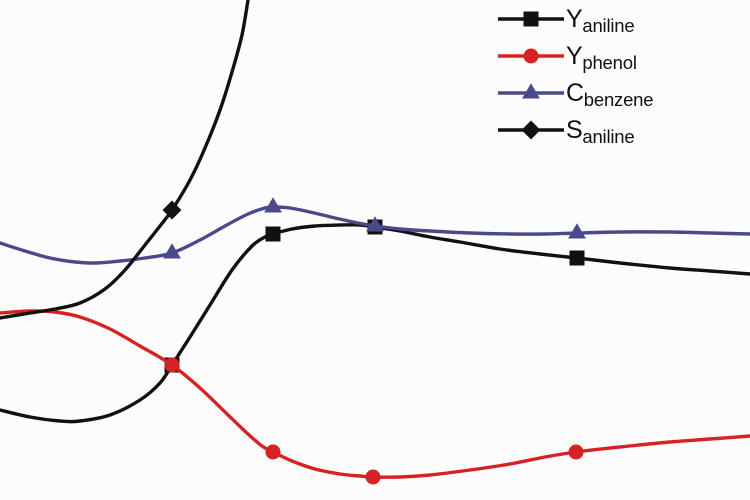 The width and height of the screenshot is (750, 500). I want to click on legend-entry-y-phenol: Yphenol, so click(616, 56).